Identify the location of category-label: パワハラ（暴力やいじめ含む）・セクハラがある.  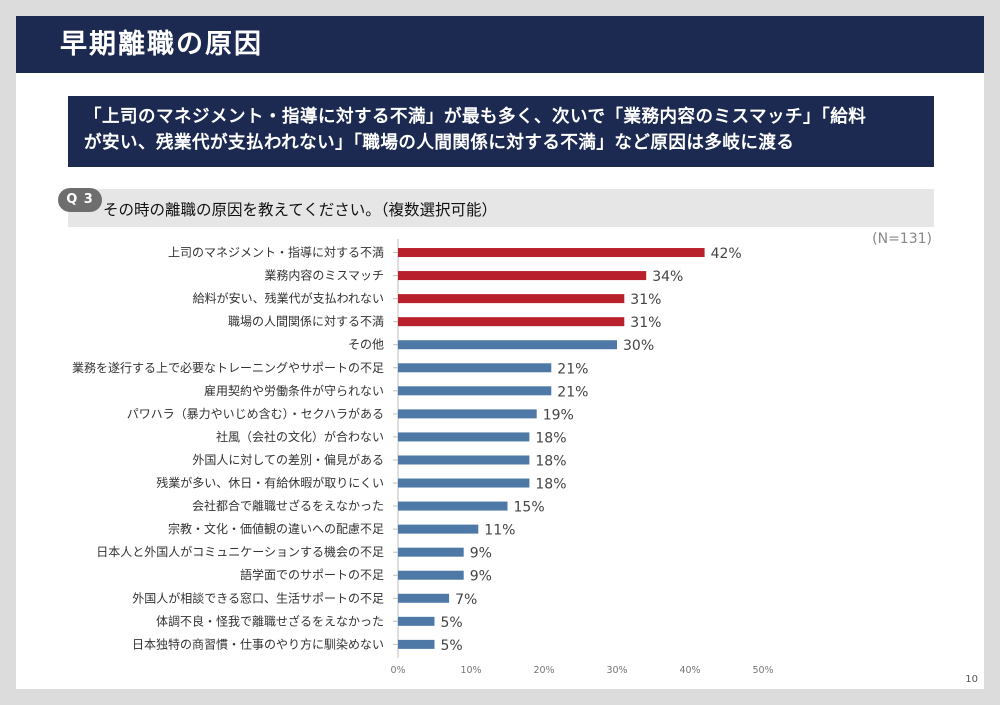
(255, 413).